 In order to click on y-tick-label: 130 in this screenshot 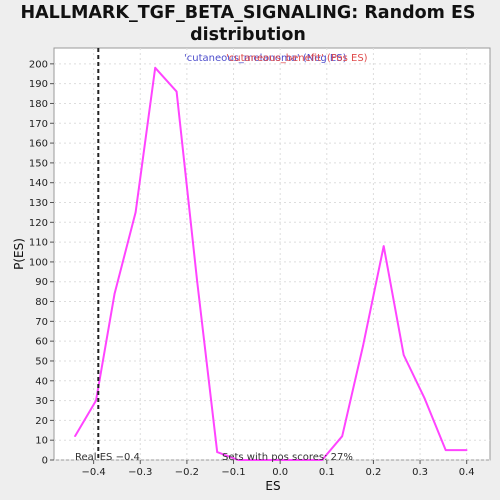, I will do `click(38, 203)`.